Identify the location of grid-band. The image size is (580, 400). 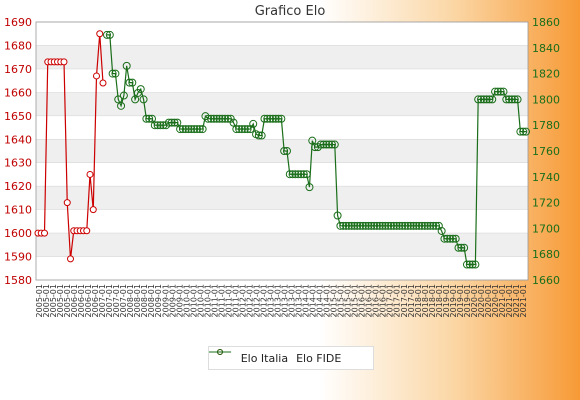
(282, 245).